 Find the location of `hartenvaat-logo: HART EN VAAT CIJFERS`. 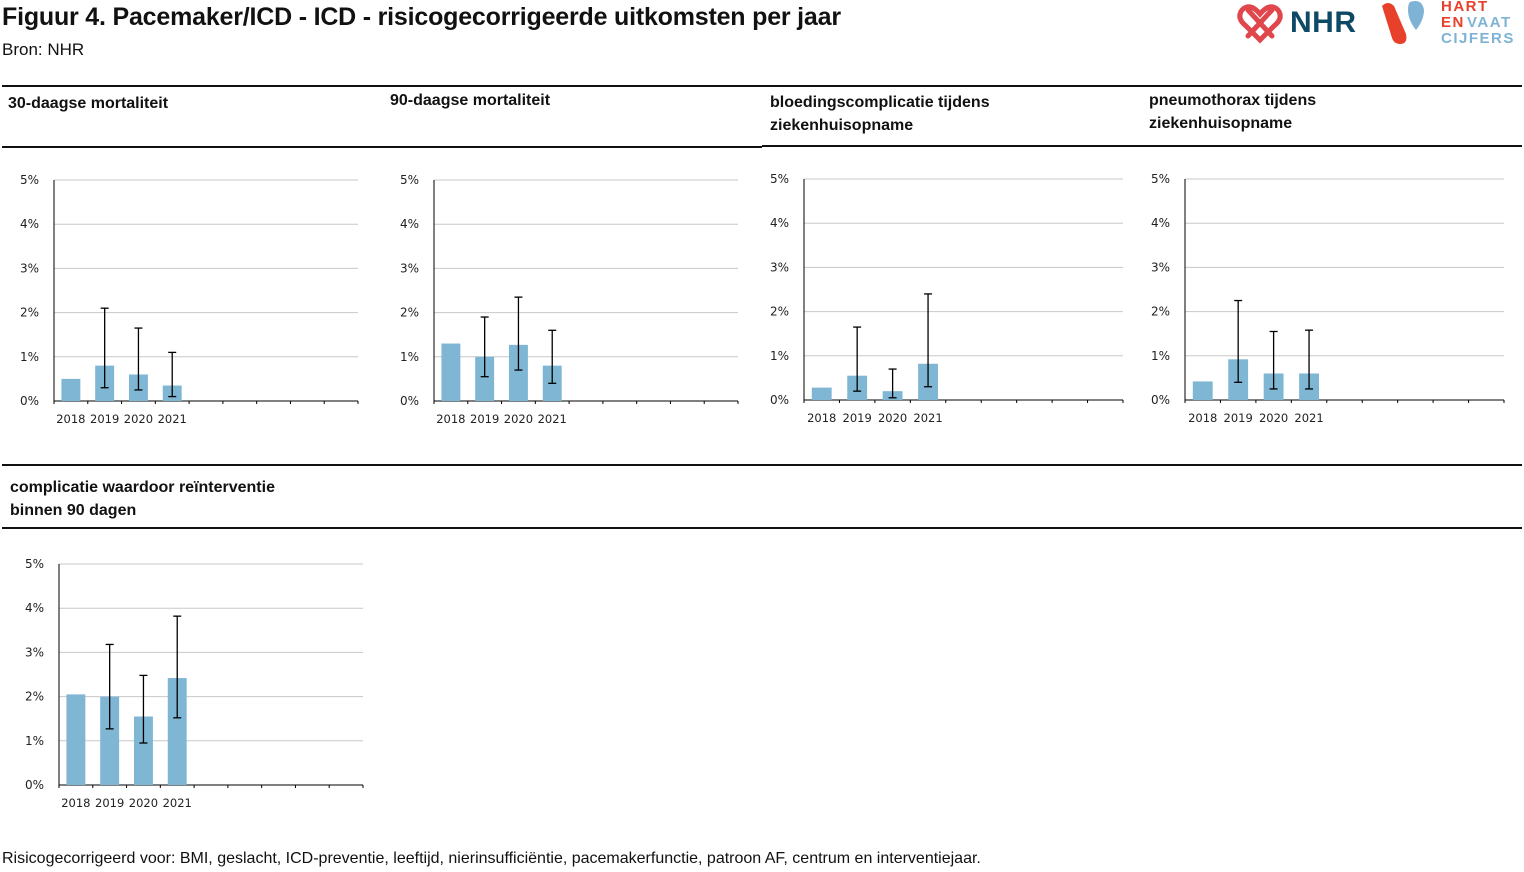

hartenvaat-logo: HART EN VAAT CIJFERS is located at coordinates (1451, 24).